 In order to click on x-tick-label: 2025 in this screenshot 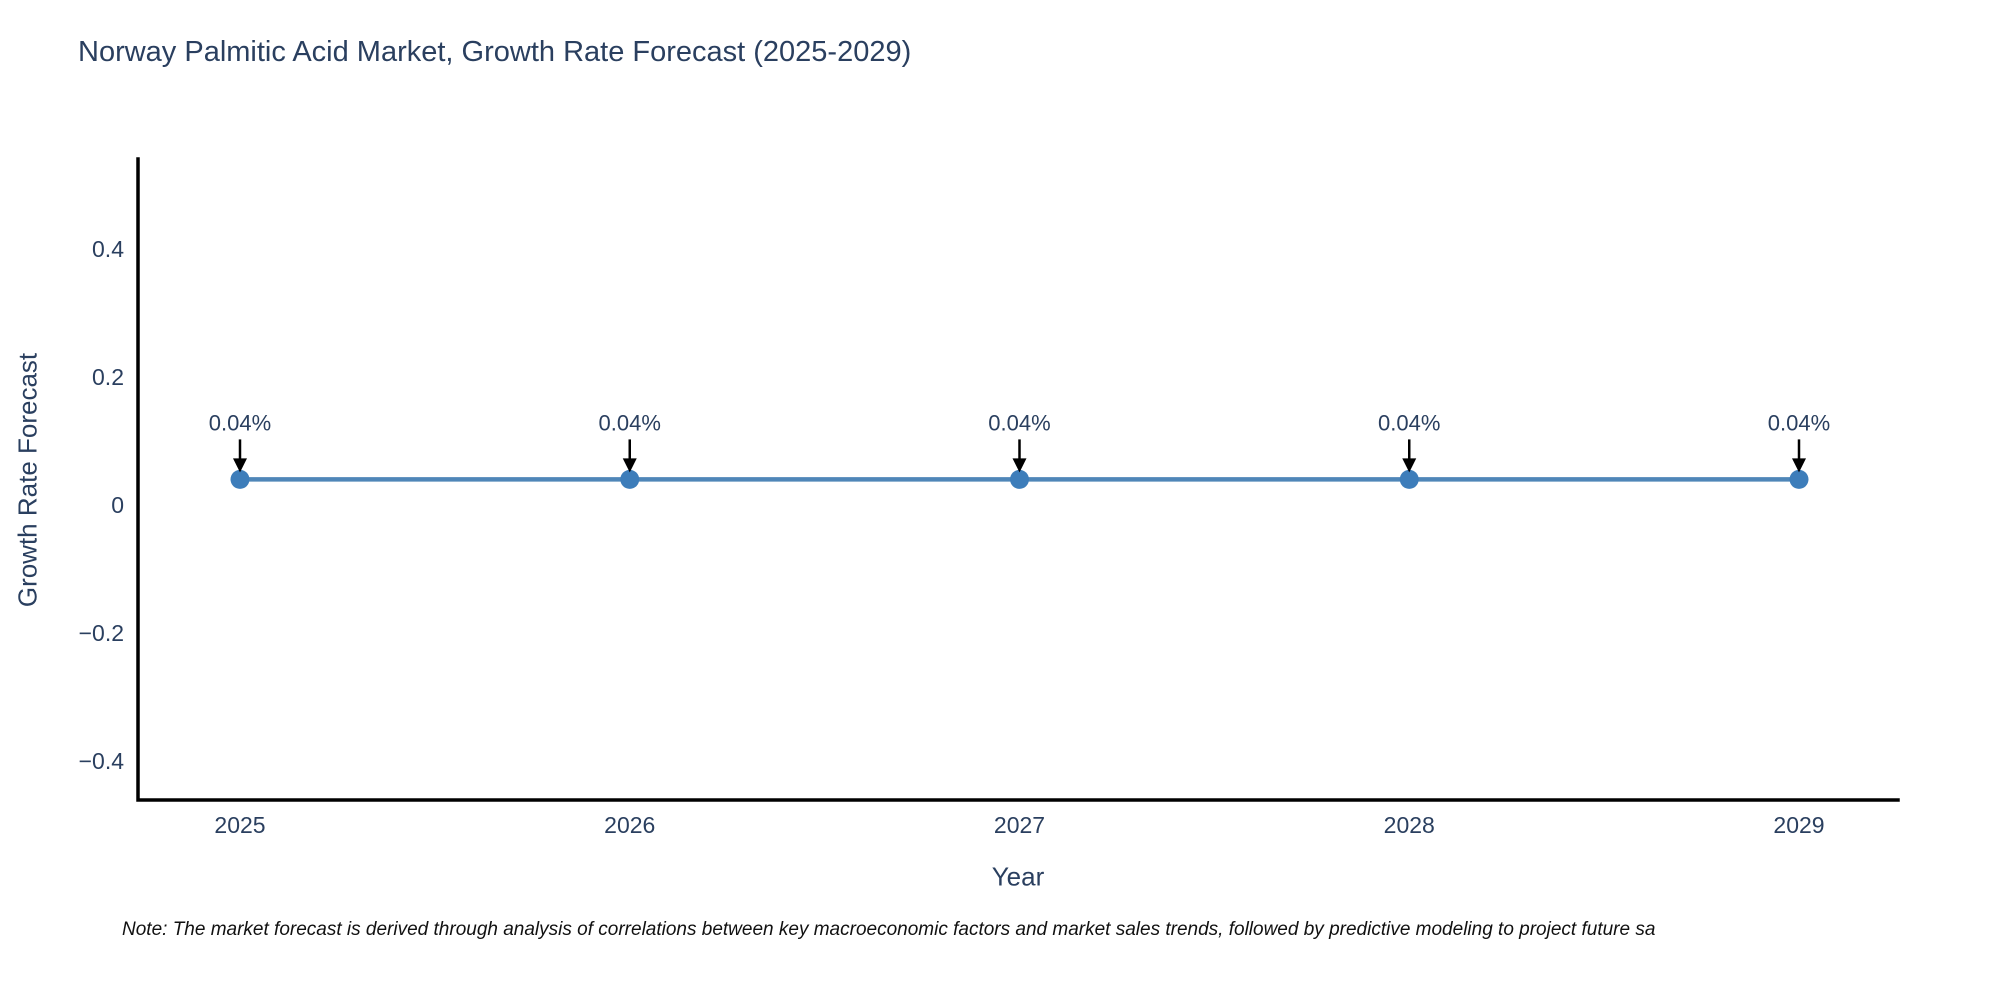, I will do `click(239, 825)`.